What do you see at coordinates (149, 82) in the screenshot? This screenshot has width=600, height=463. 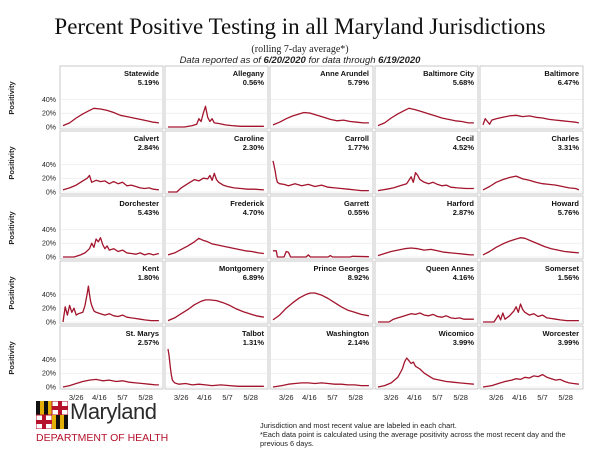 I see `panel-value: 5.19%` at bounding box center [149, 82].